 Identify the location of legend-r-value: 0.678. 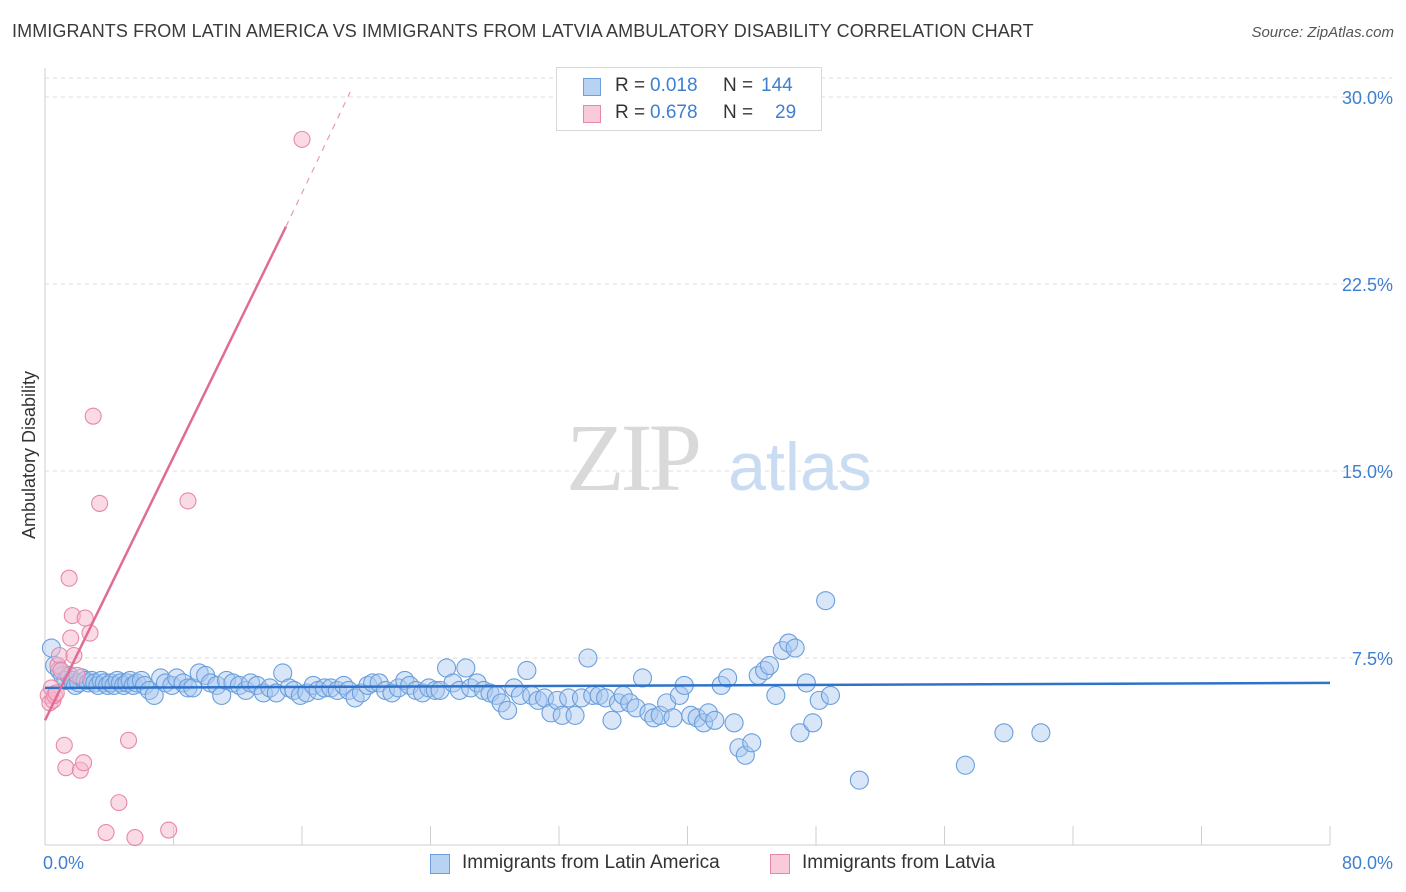
(674, 112).